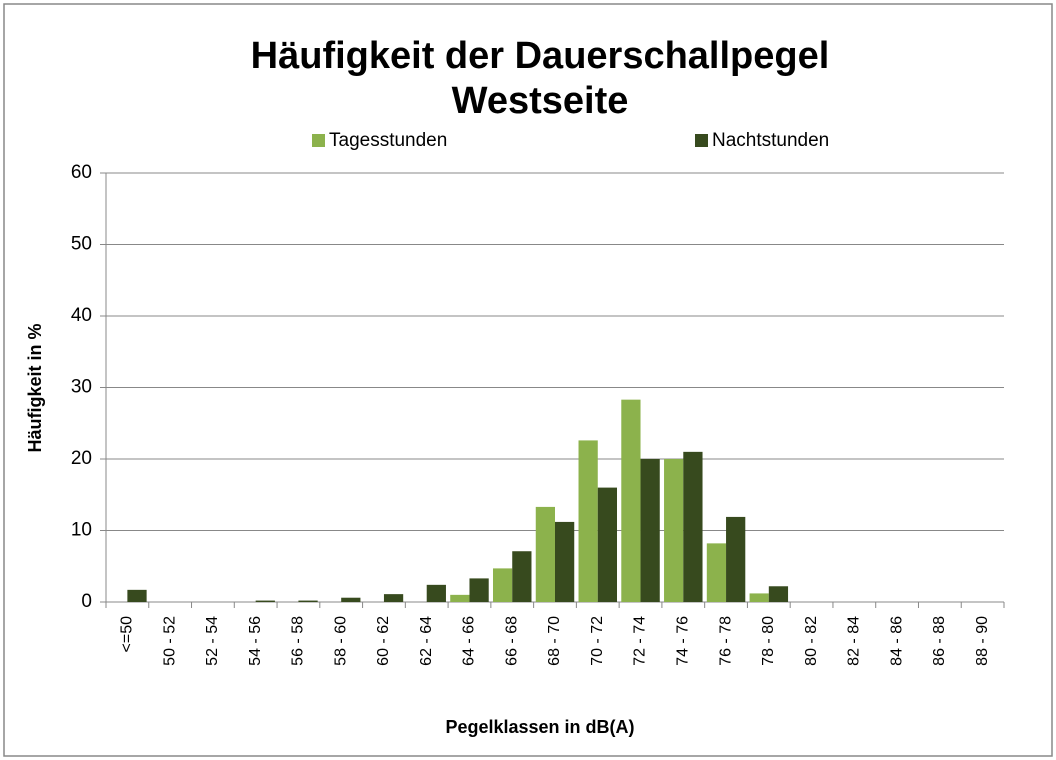  I want to click on x-tick-label: 52 - 54, so click(212, 641).